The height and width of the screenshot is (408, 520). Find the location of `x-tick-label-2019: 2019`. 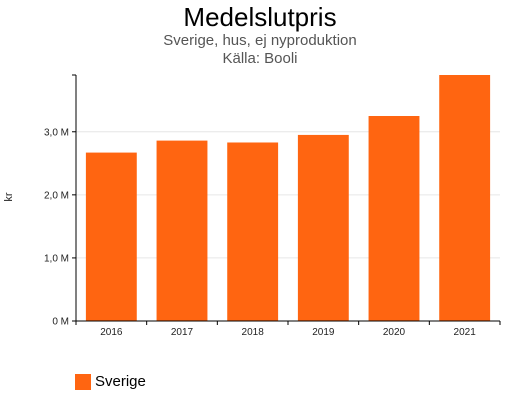

x-tick-label-2019: 2019 is located at coordinates (323, 332).